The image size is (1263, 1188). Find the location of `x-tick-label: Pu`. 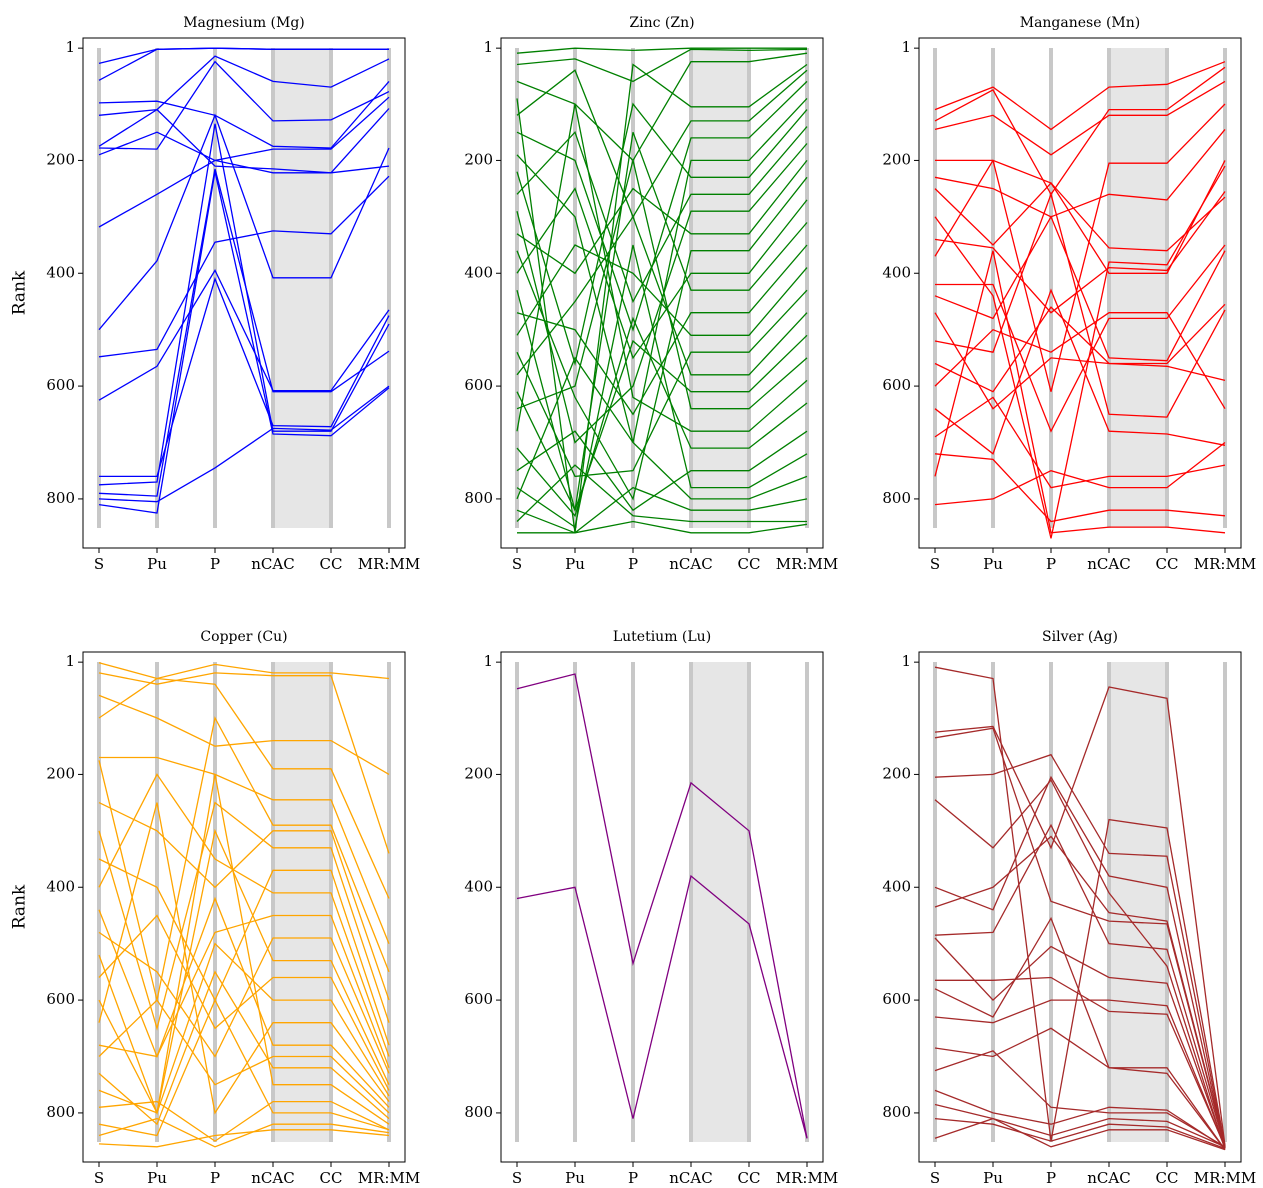

x-tick-label: Pu is located at coordinates (575, 564).